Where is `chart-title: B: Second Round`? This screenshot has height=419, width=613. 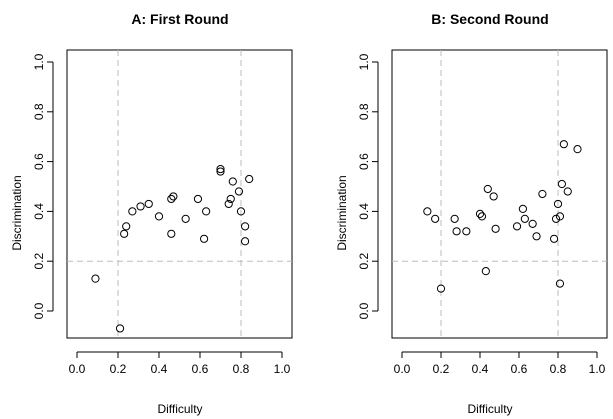 chart-title: B: Second Round is located at coordinates (489, 19).